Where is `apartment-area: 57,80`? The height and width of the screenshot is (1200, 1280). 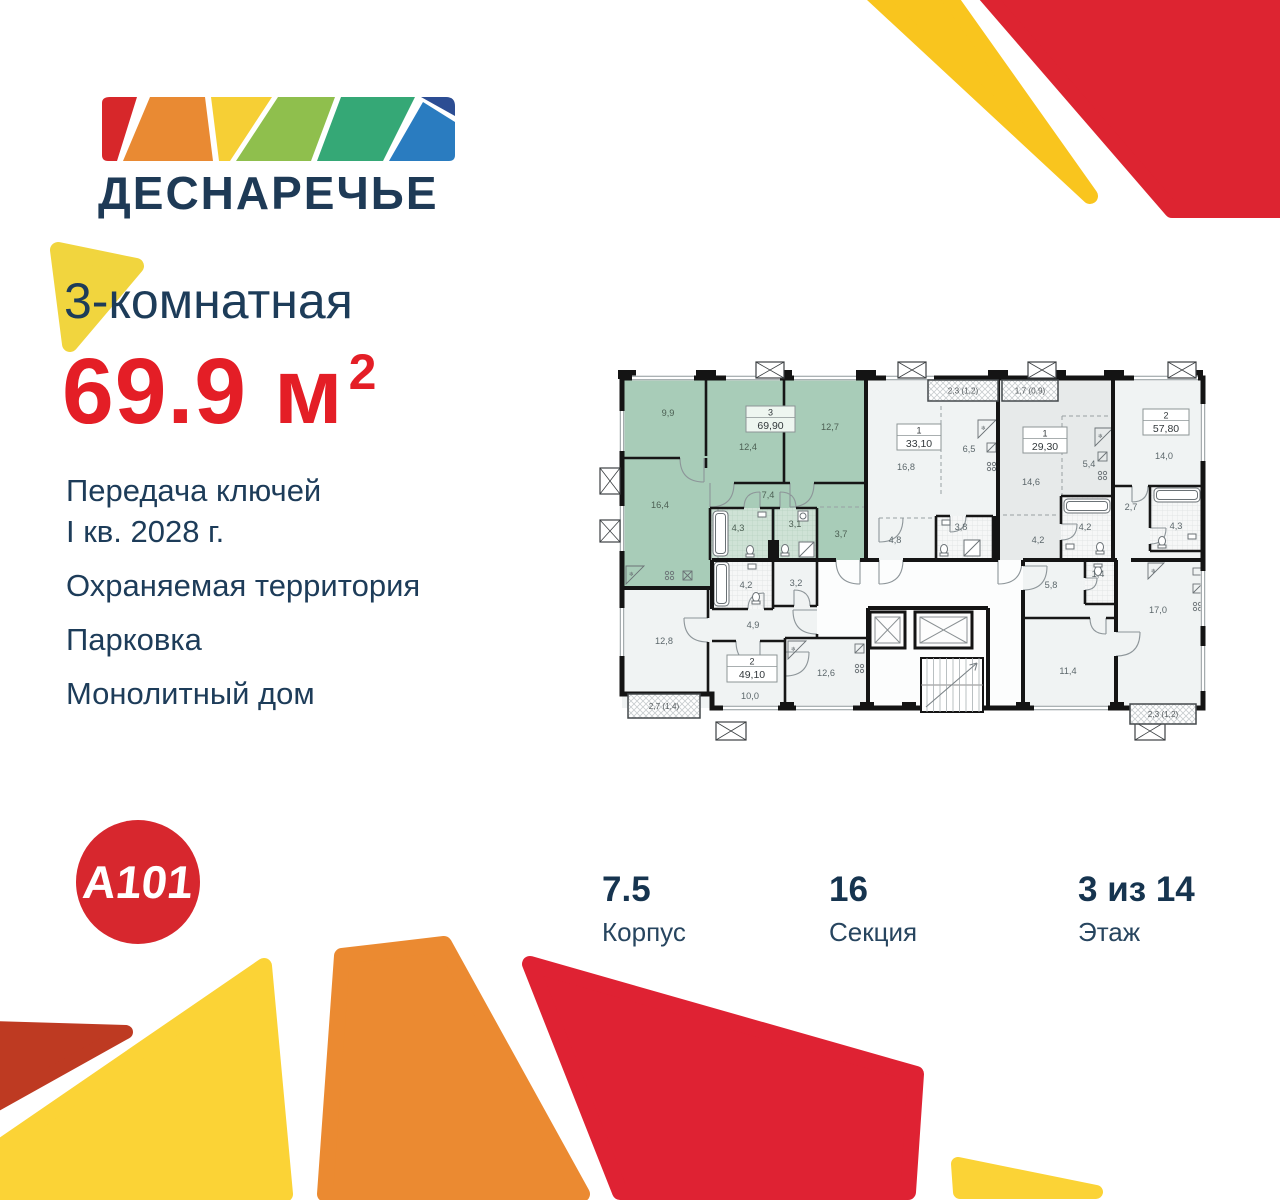
apartment-area: 57,80 is located at coordinates (1166, 429).